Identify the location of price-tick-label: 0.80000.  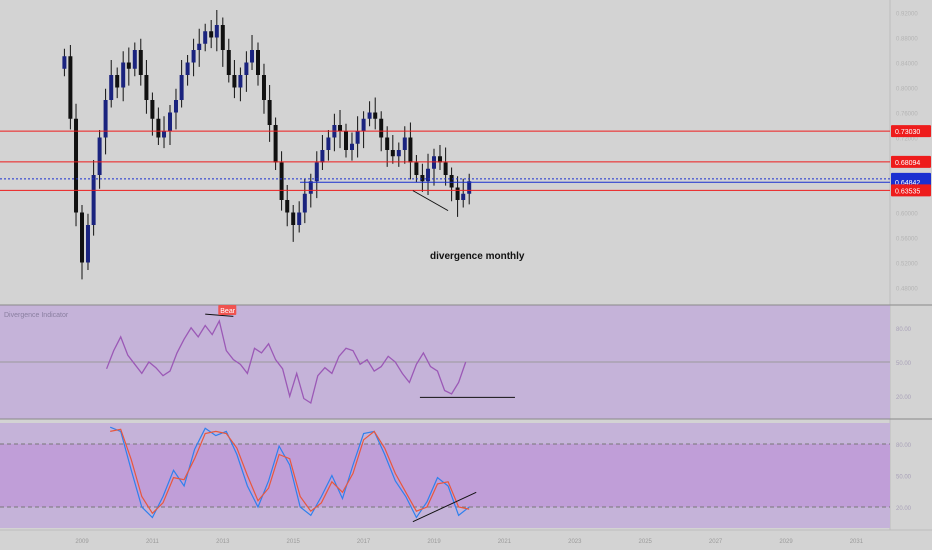
(907, 90).